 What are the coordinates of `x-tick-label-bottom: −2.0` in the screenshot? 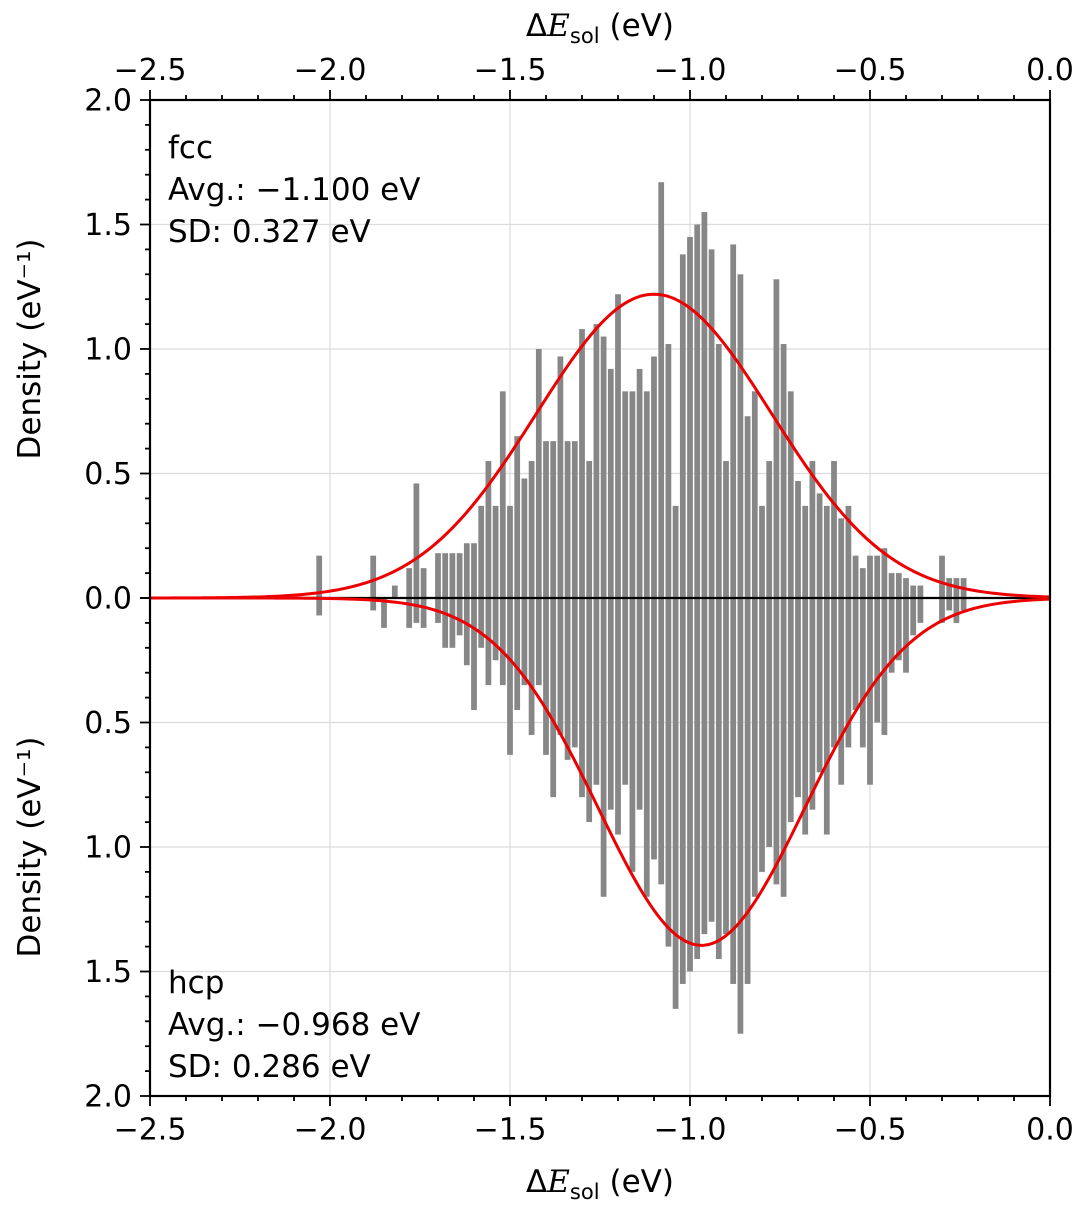 It's located at (330, 1130).